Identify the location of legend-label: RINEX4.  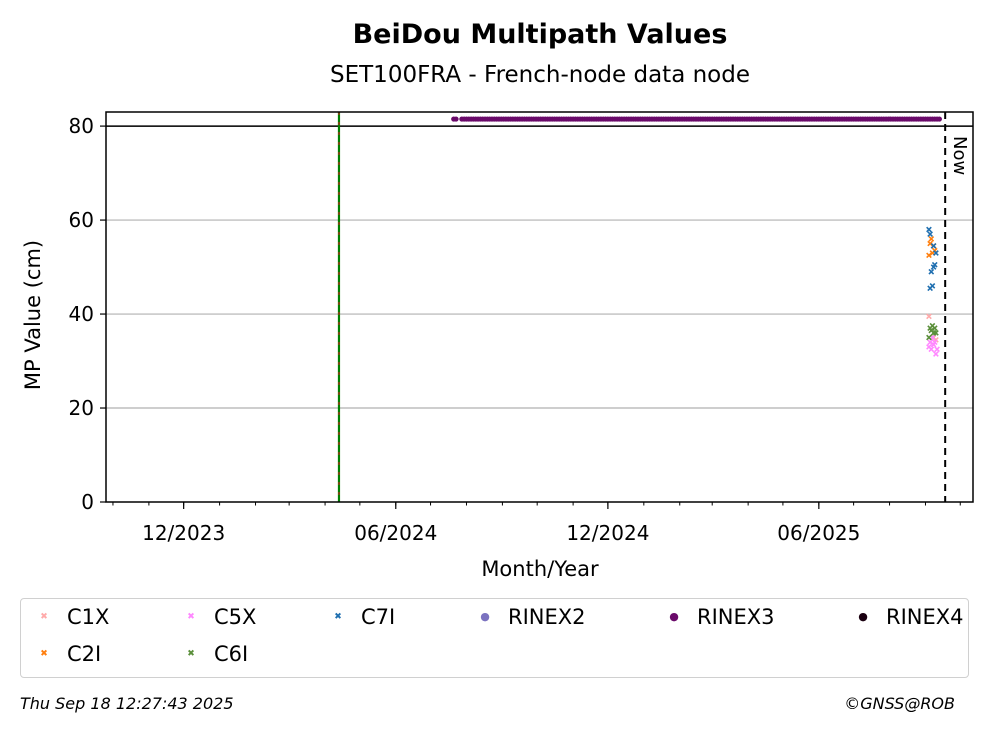
(925, 617).